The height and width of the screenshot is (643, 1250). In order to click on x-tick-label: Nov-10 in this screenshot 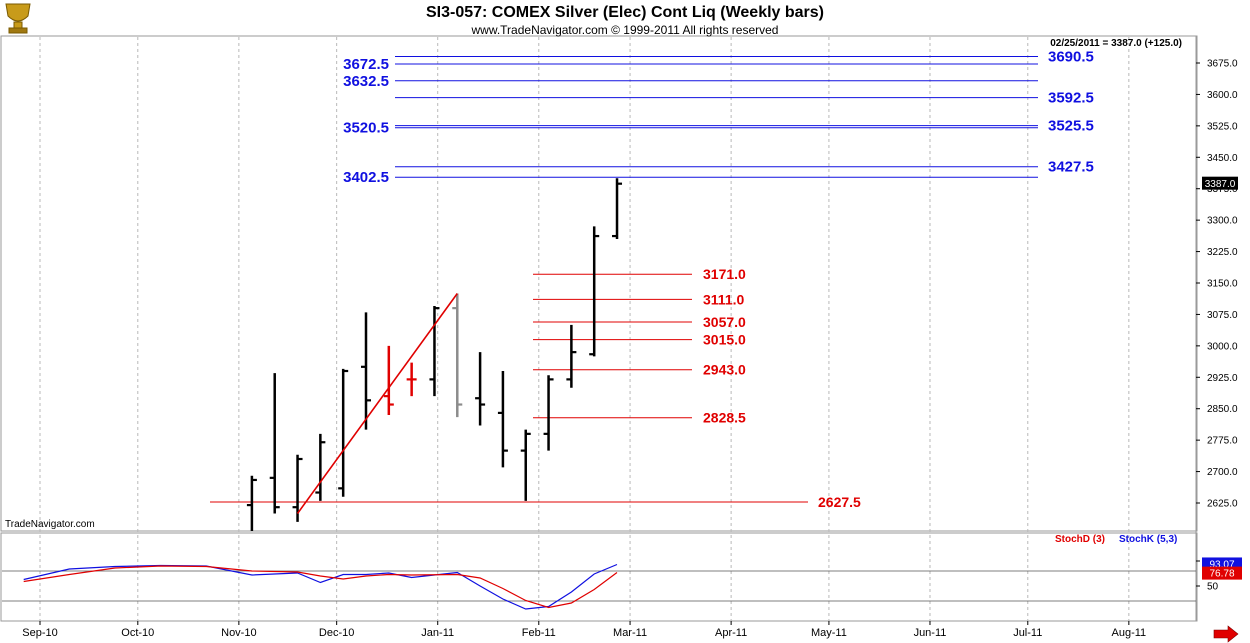, I will do `click(238, 633)`.